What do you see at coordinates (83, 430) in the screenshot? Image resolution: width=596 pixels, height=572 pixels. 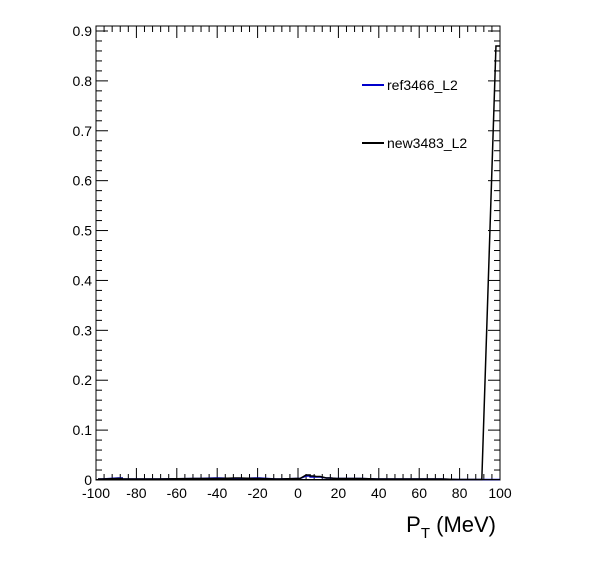 I see `y-tick-label: 0.1` at bounding box center [83, 430].